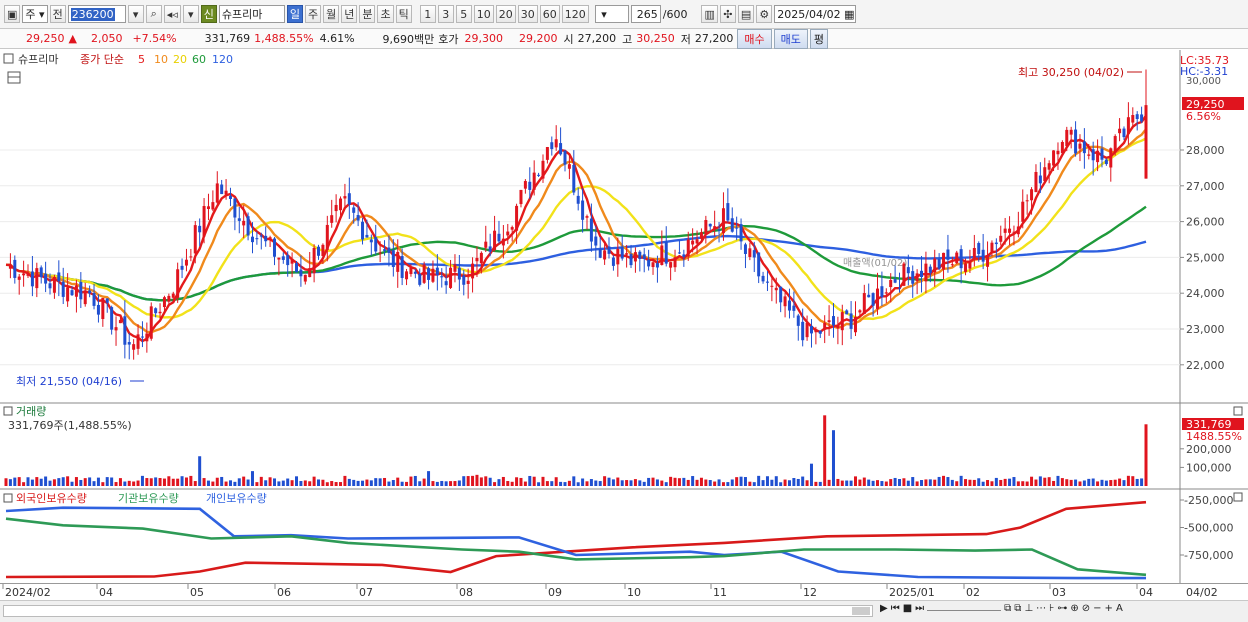 Image resolution: width=1248 pixels, height=622 pixels. Describe the element at coordinates (746, 14) in the screenshot. I see `save-icon: ▤` at that location.